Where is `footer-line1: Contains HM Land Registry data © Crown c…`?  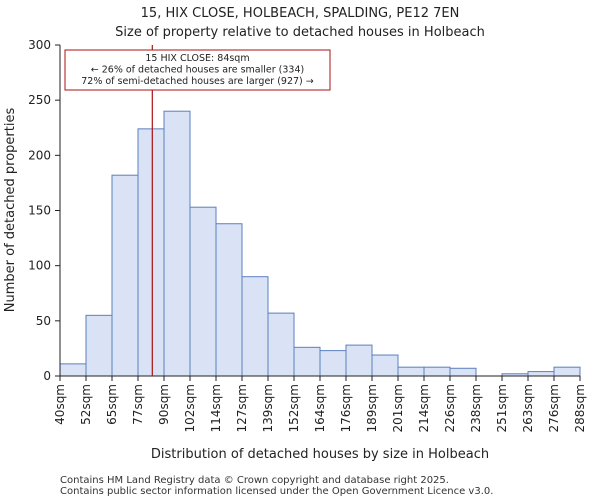 footer-line1: Contains HM Land Registry data © Crown c… is located at coordinates (254, 480).